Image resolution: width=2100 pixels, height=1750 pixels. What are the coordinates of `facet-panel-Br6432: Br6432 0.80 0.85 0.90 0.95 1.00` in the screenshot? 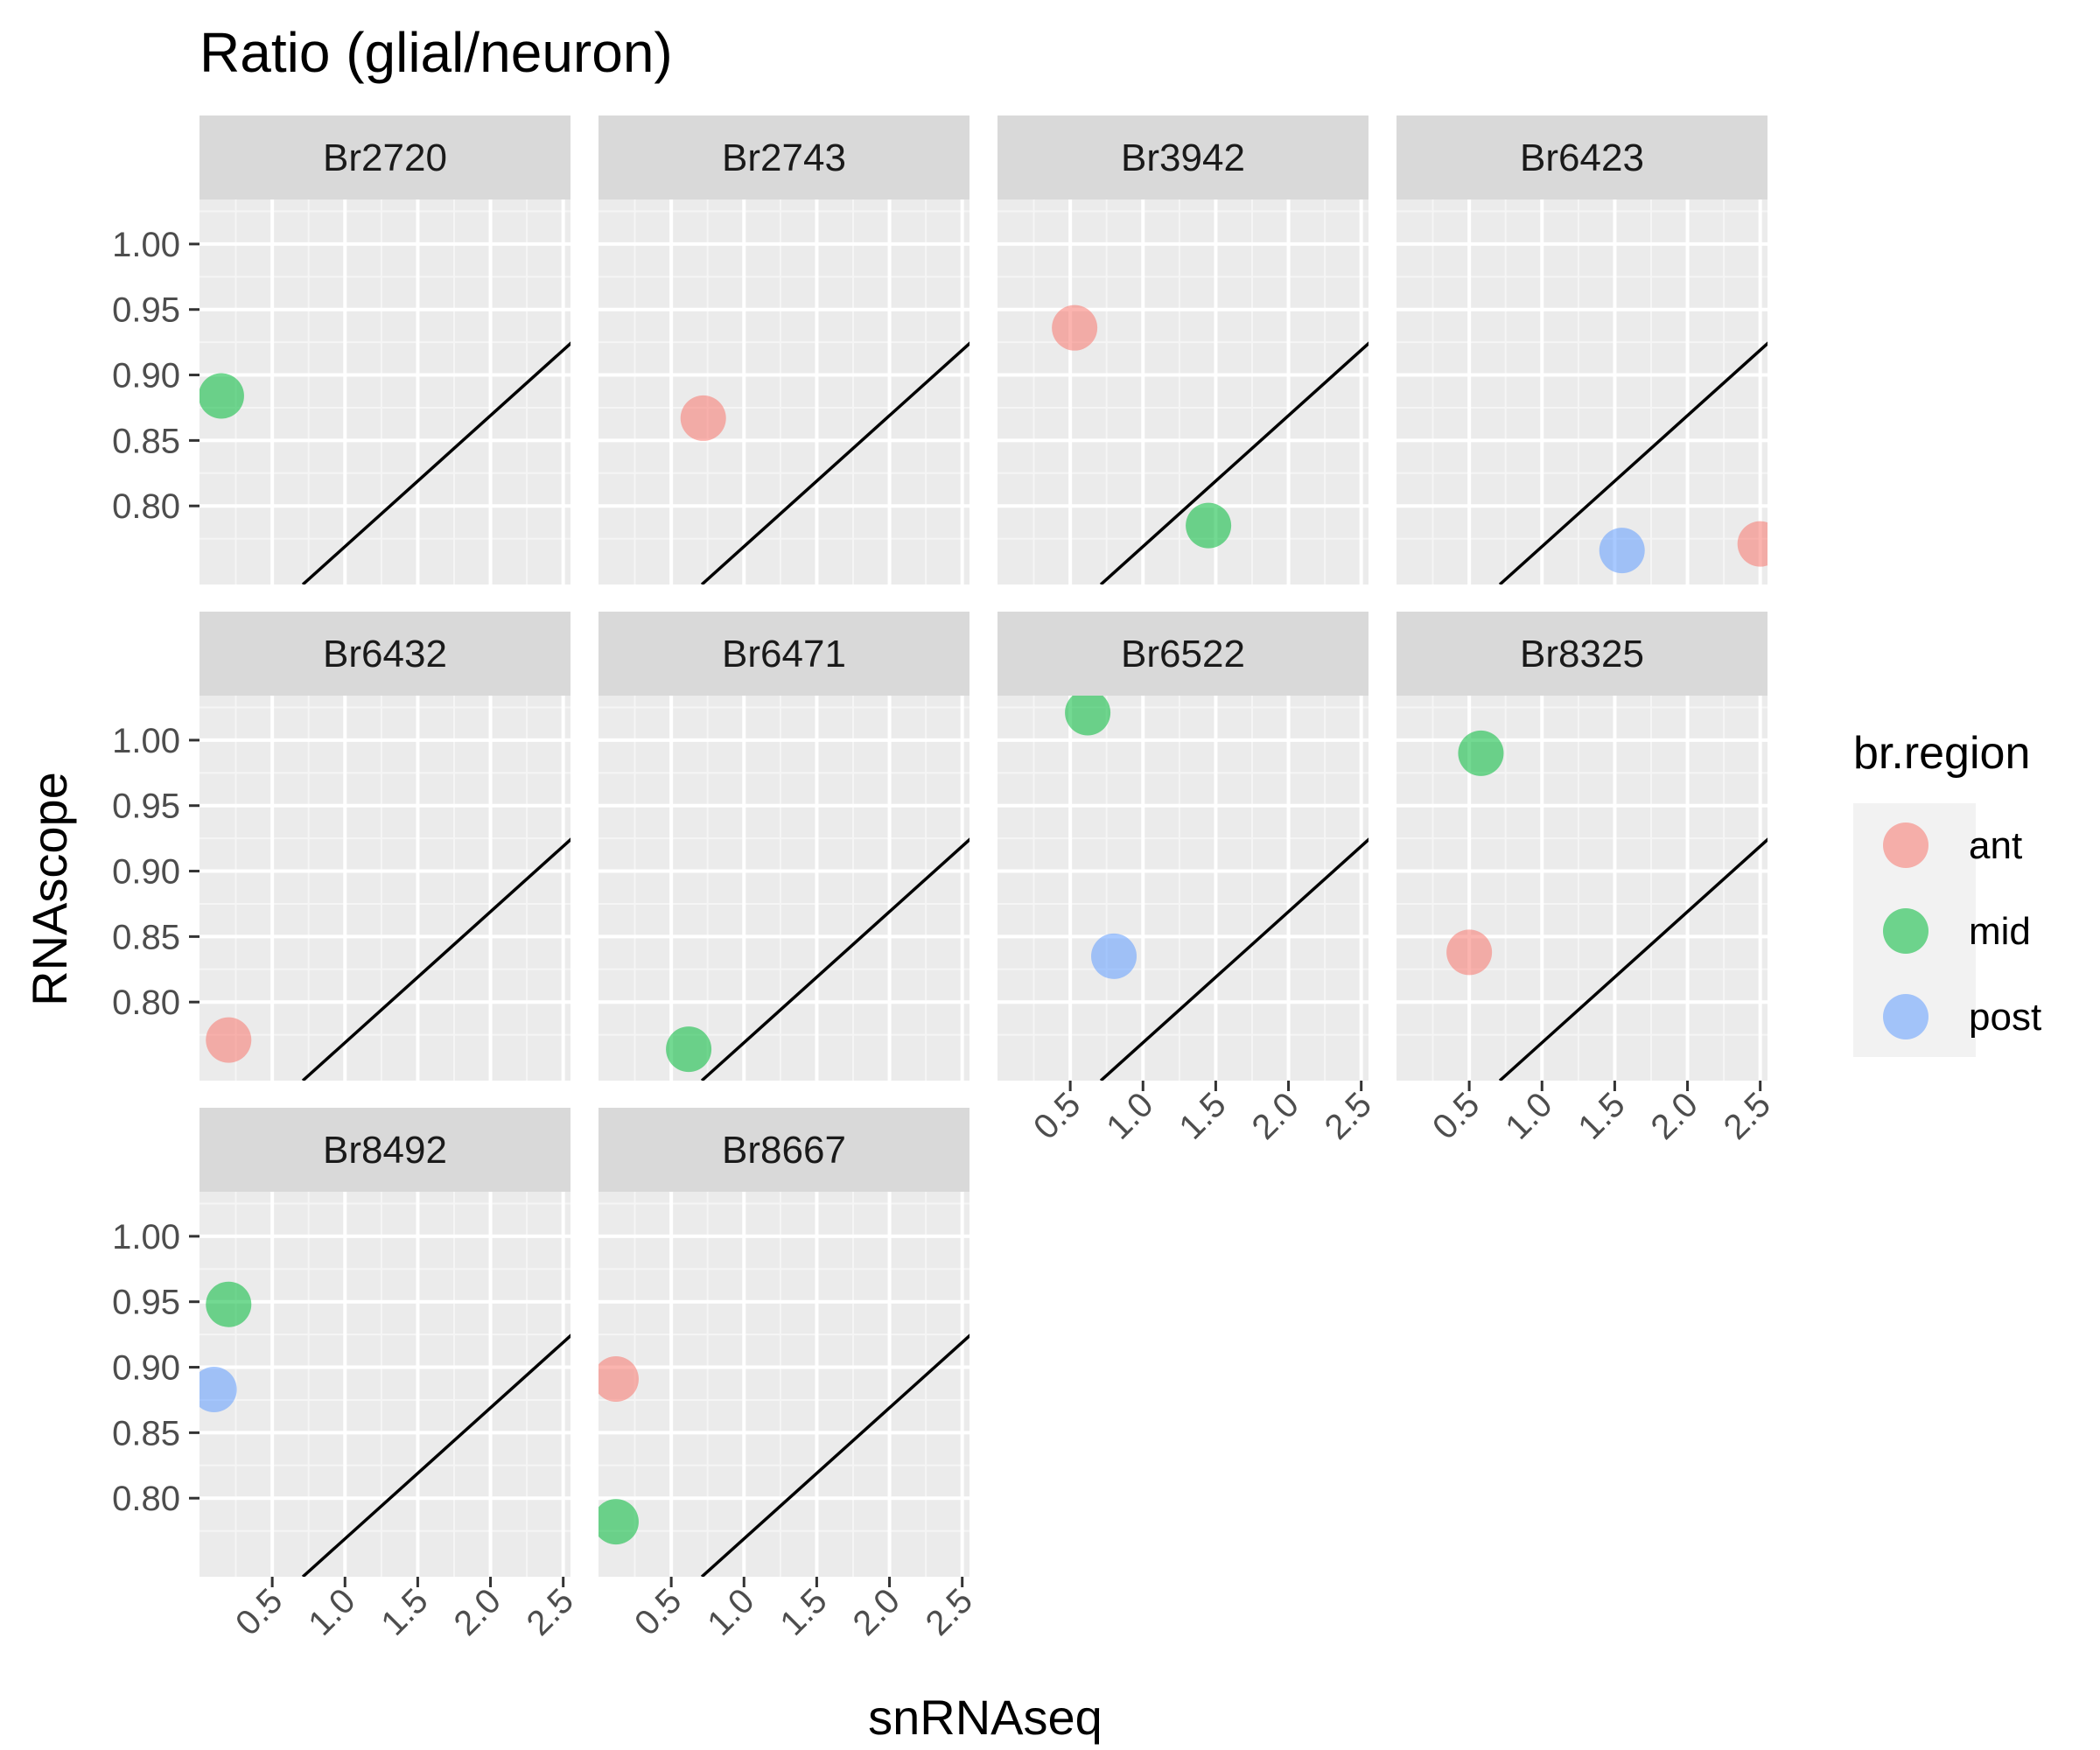 It's located at (341, 846).